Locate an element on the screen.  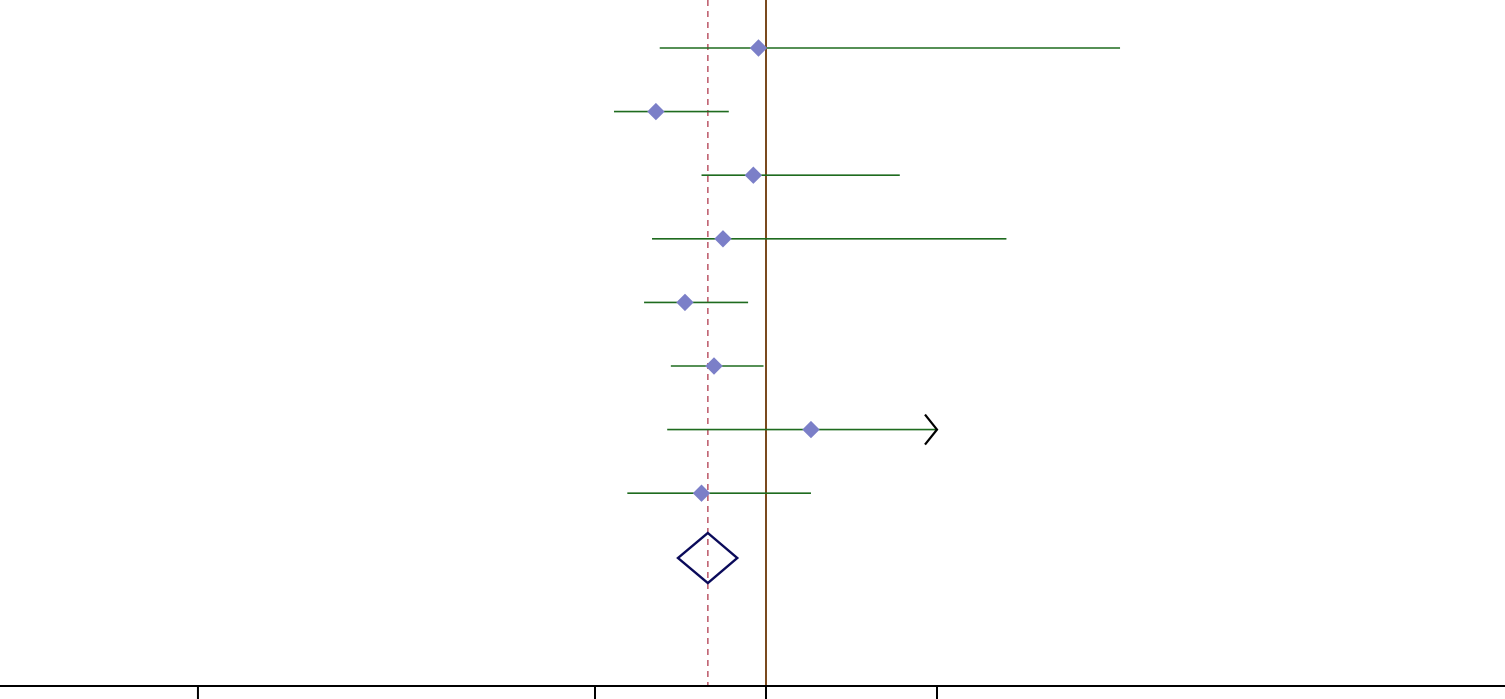
pooled-diamond is located at coordinates (708, 558).